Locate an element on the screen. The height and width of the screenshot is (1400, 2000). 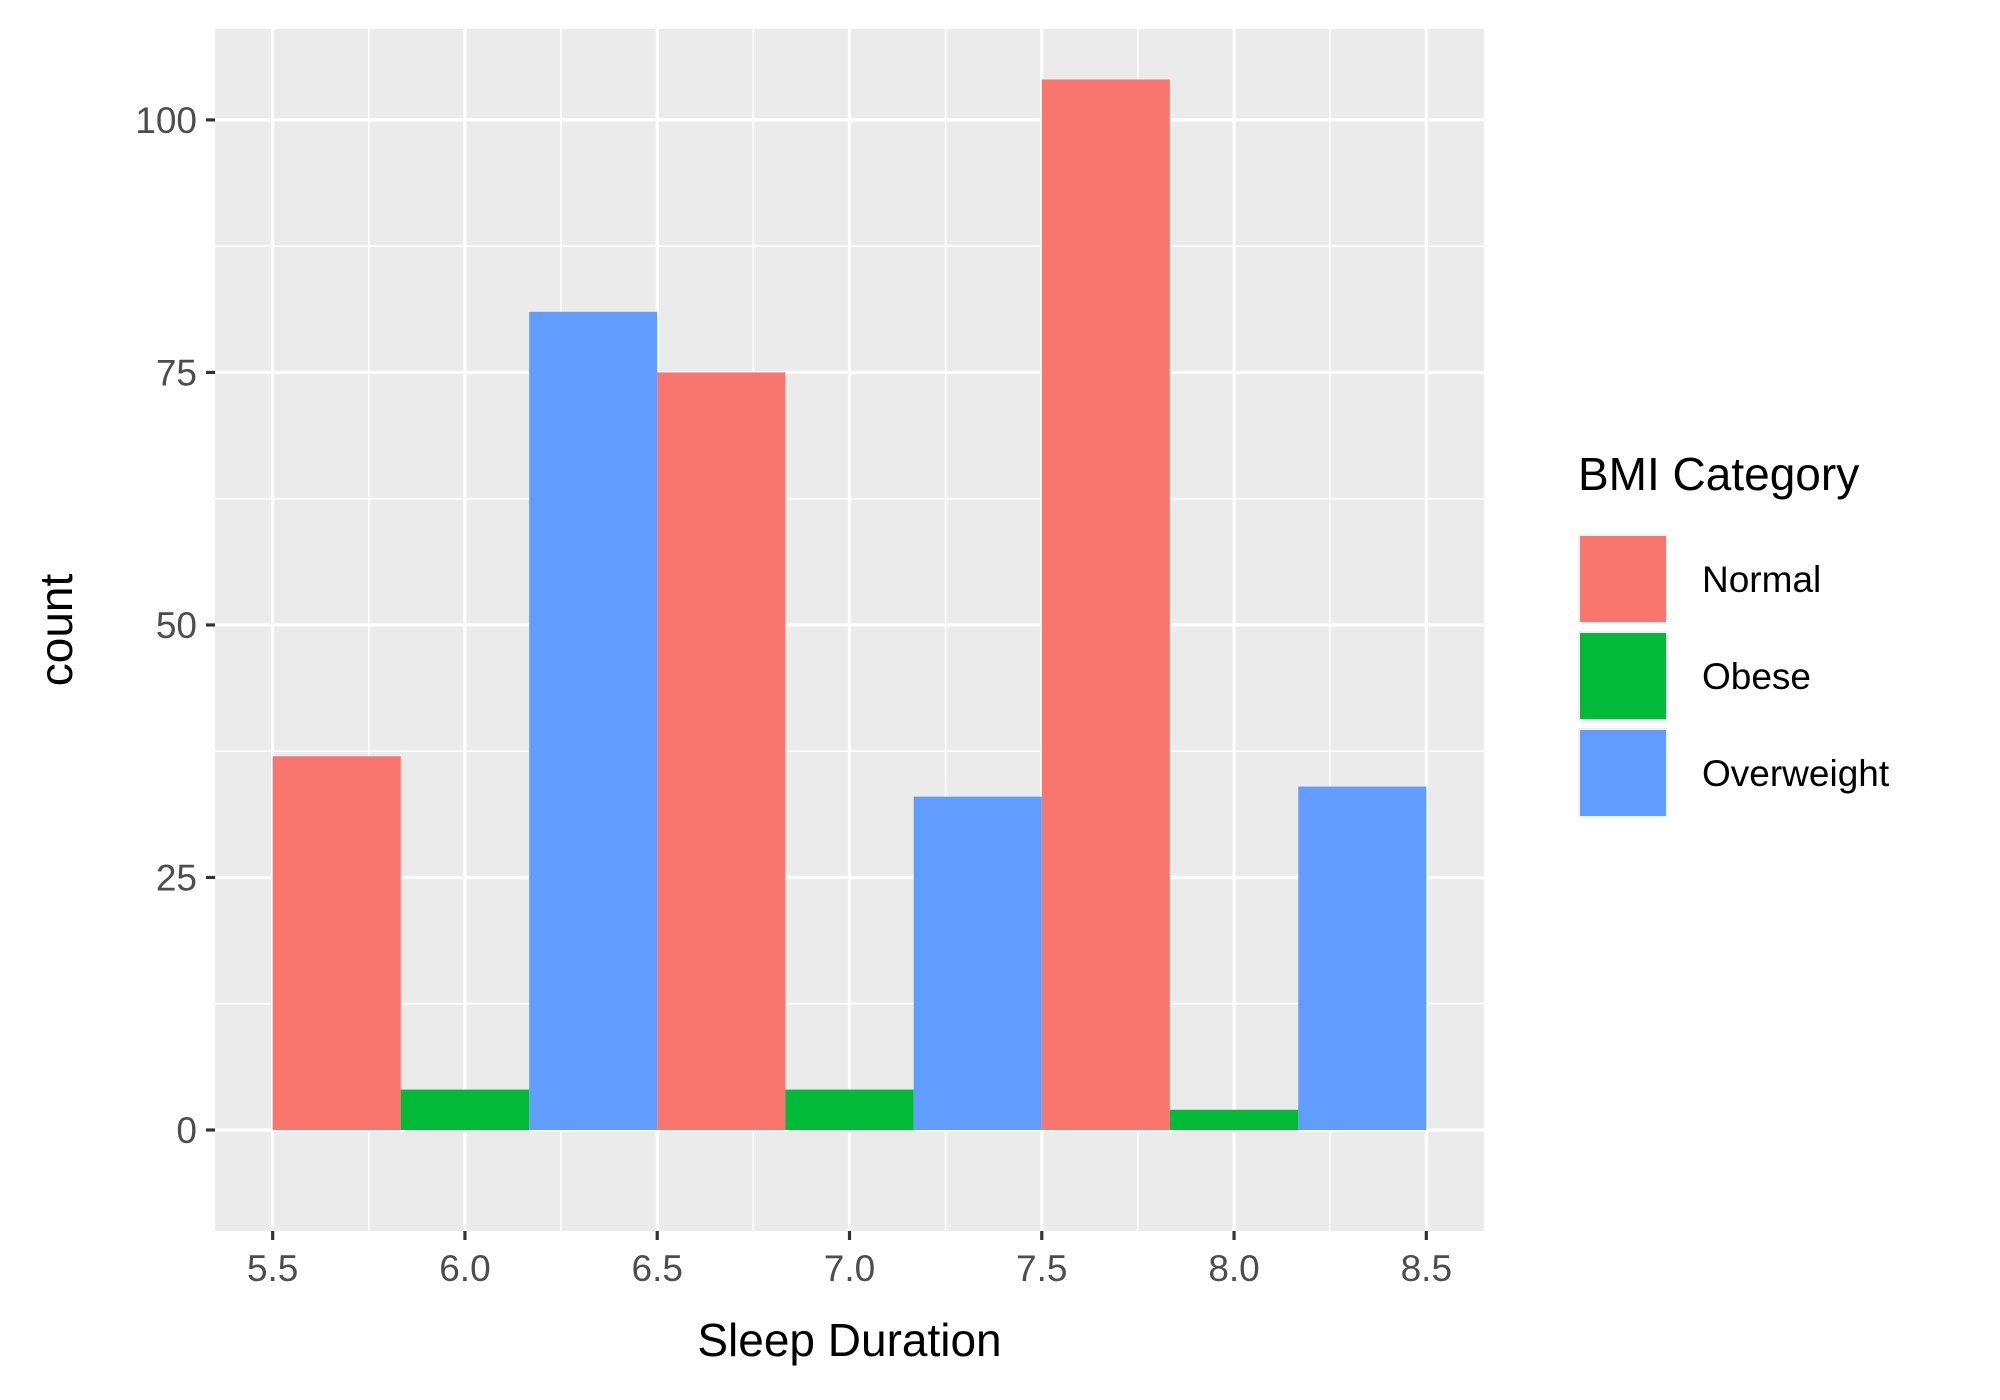
x-tick-label: 8.5 is located at coordinates (1426, 1268).